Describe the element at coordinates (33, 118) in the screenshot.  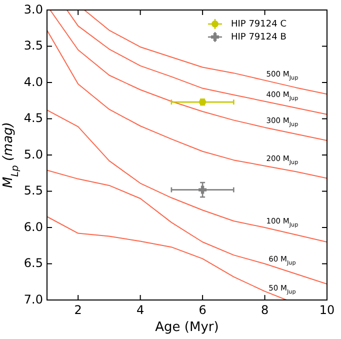
I see `y-tick-label: 4.5` at that location.